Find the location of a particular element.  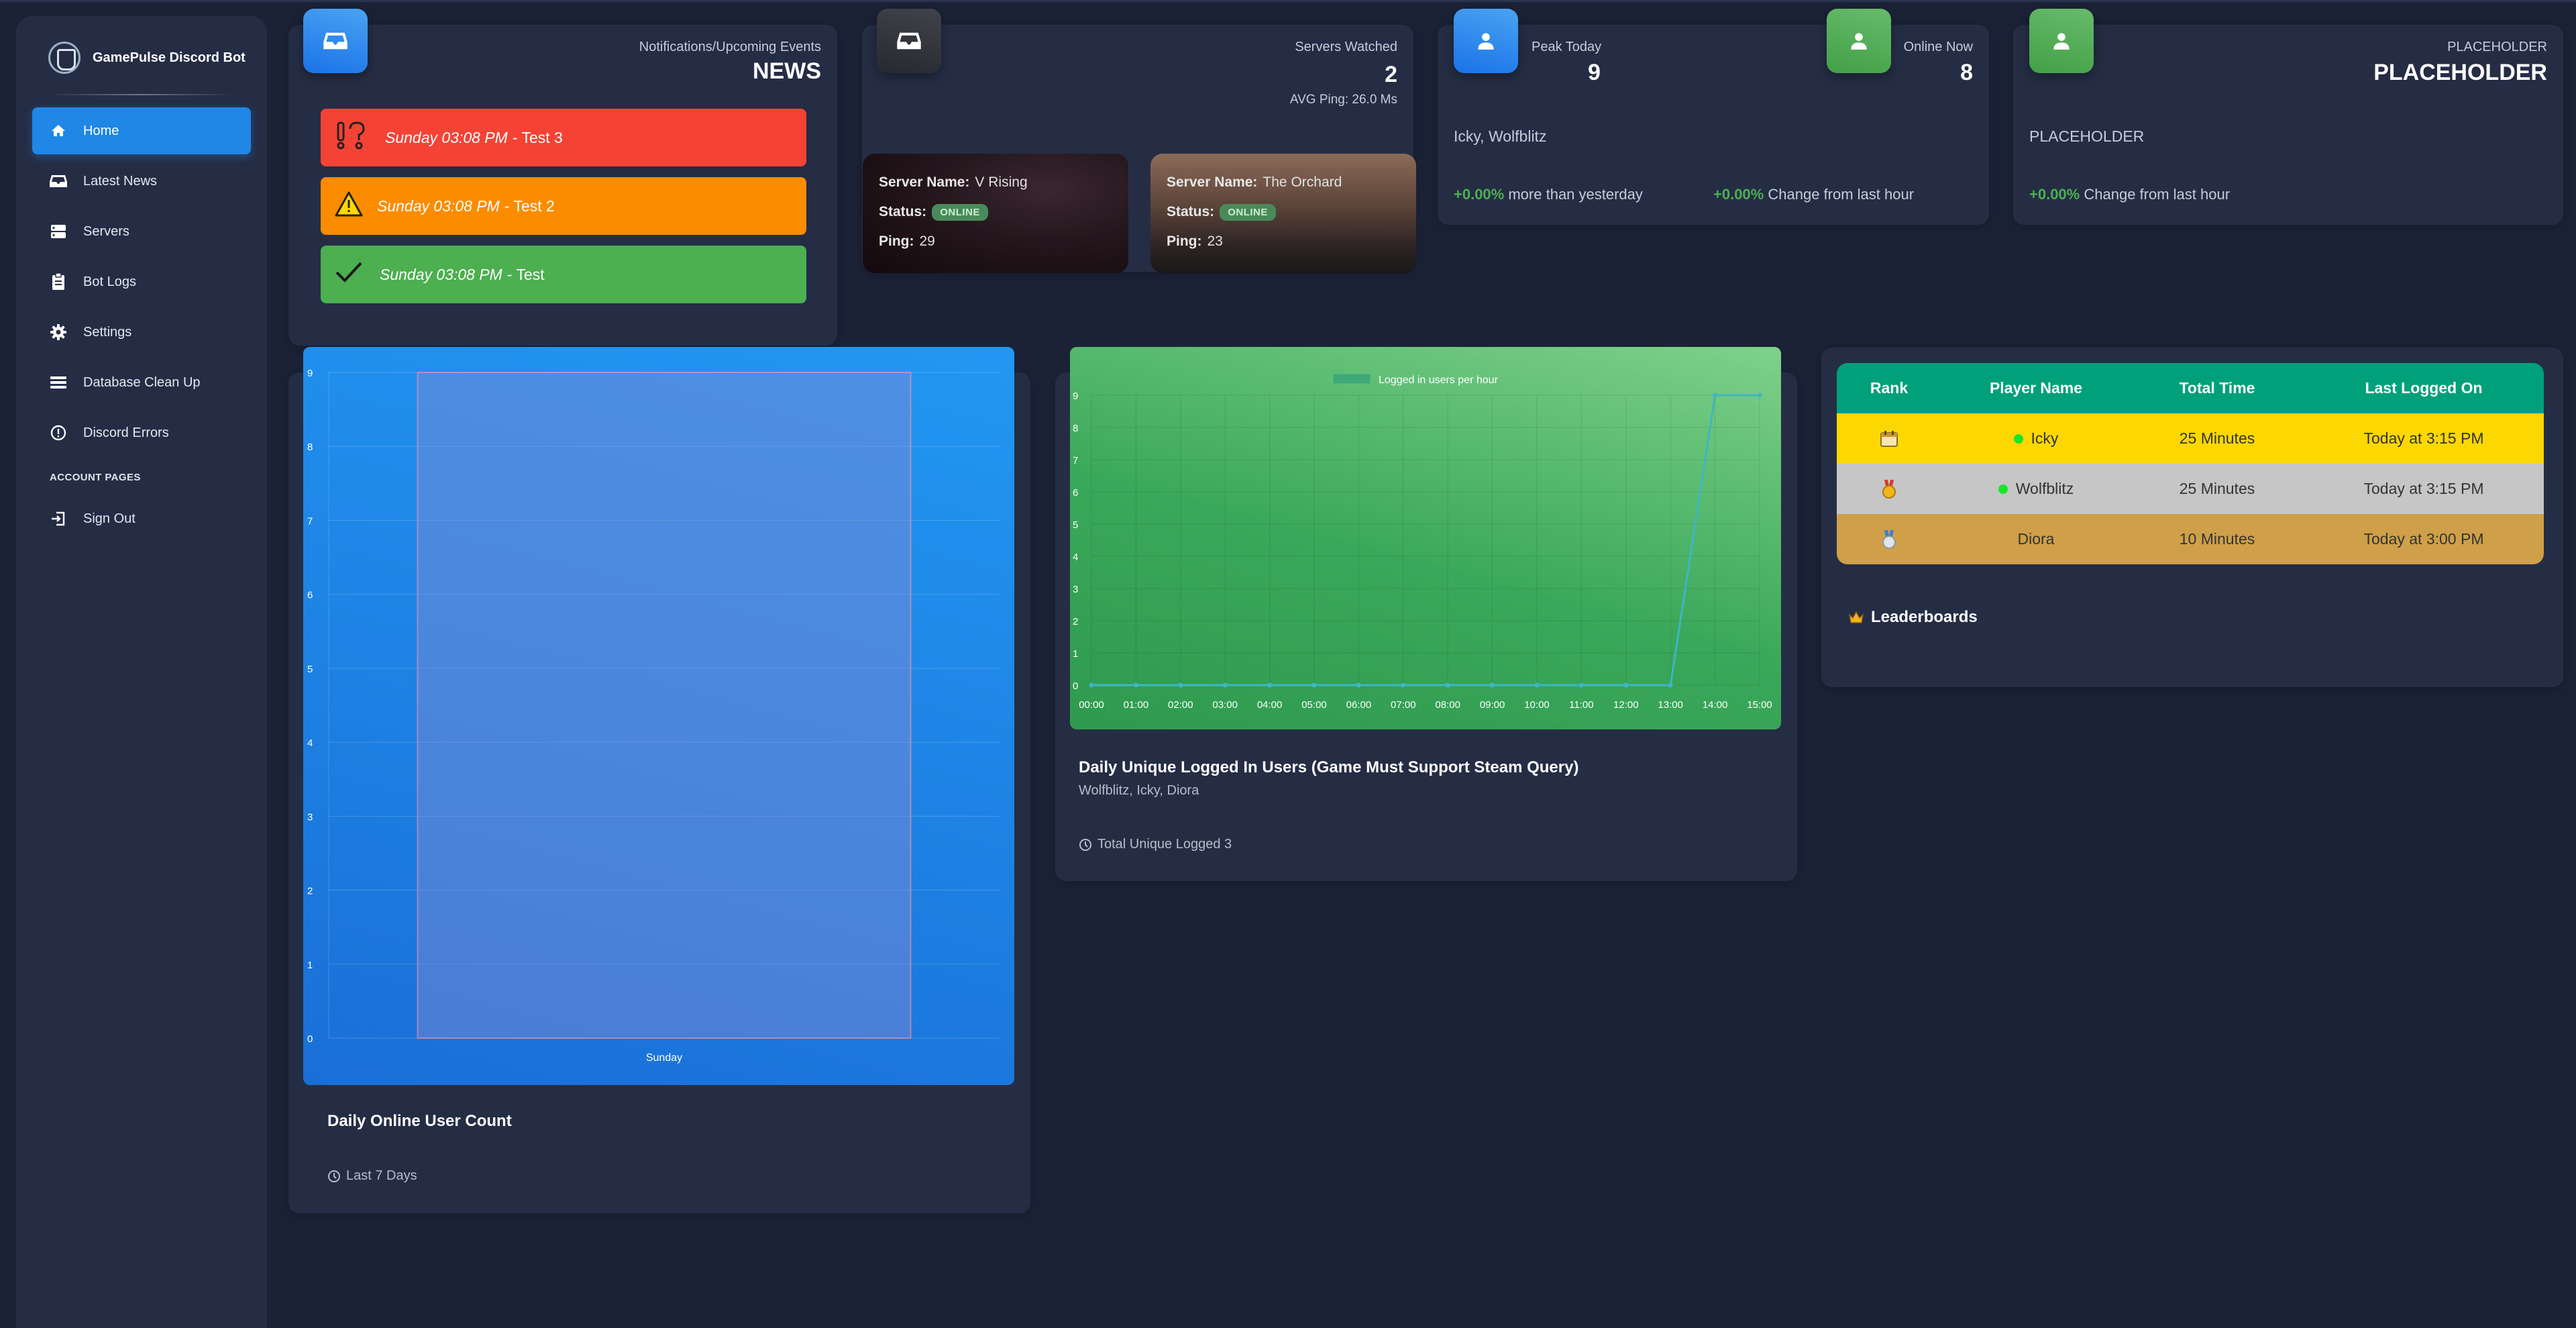

crown-icon is located at coordinates (1856, 617).